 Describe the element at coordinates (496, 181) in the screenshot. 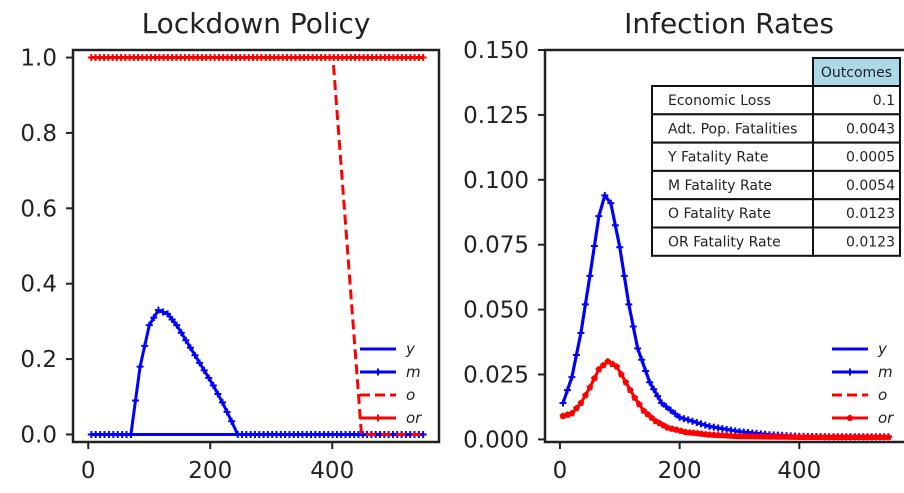

I see `y-tick-label: 0.100` at that location.